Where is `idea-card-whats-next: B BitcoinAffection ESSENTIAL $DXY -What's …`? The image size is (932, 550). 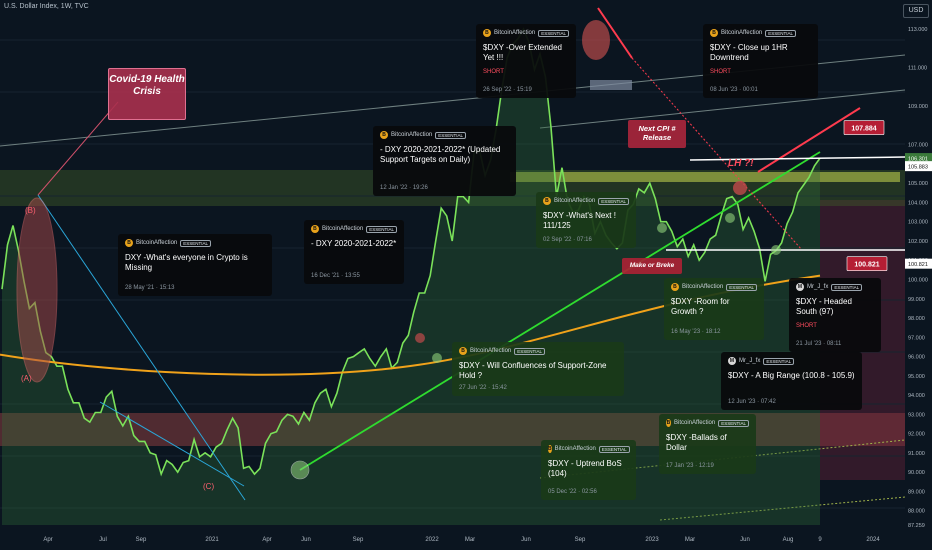 idea-card-whats-next: B BitcoinAffection ESSENTIAL $DXY -What's … is located at coordinates (586, 220).